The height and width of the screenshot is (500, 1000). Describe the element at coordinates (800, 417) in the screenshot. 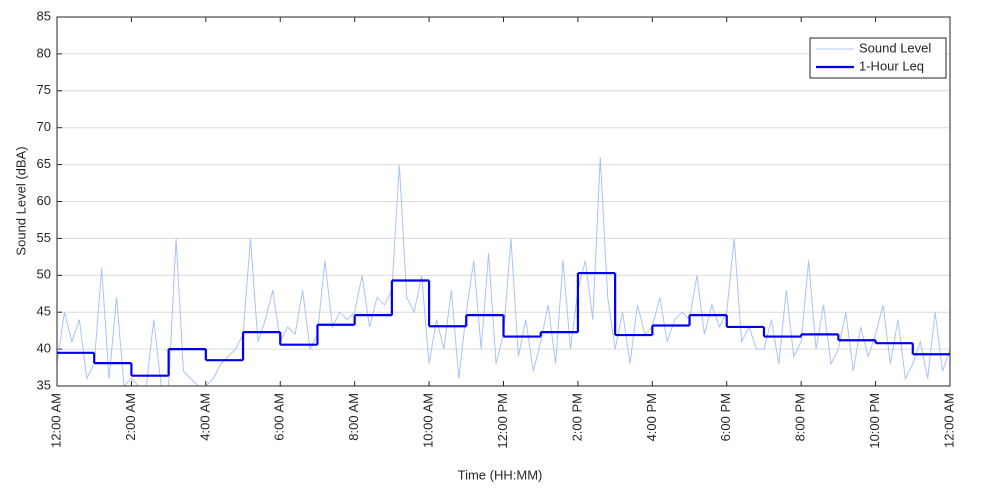

I see `x-tick-label: 8:00 PM` at that location.